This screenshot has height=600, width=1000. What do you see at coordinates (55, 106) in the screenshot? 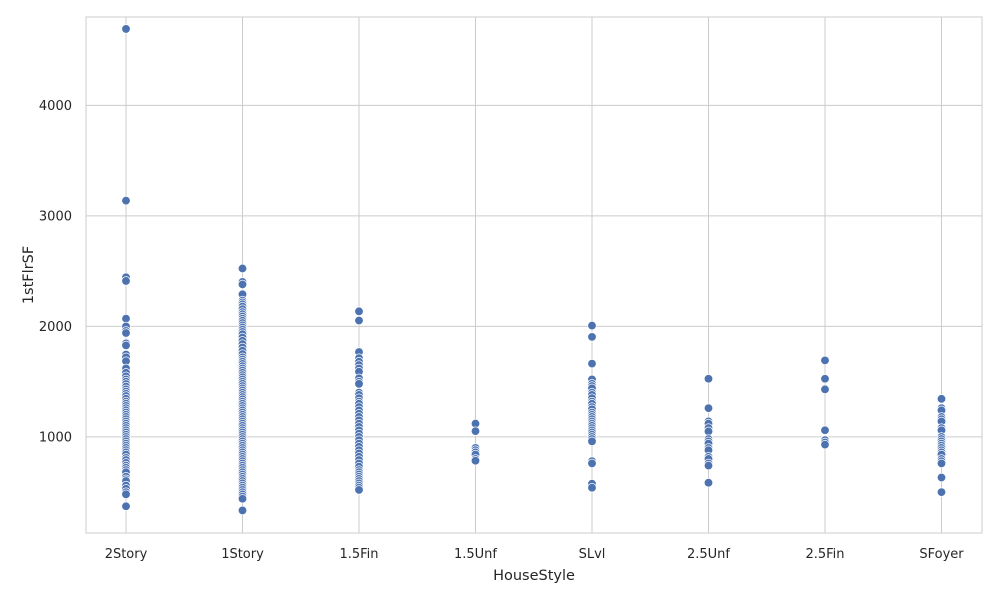
I see `y-tick-label: 4000` at bounding box center [55, 106].